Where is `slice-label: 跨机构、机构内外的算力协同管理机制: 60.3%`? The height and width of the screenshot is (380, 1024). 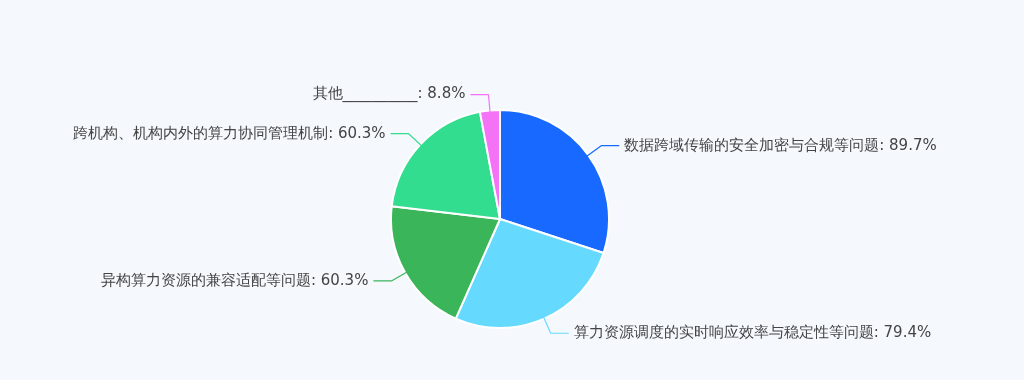
slice-label: 跨机构、机构内外的算力协同管理机制: 60.3% is located at coordinates (229, 132).